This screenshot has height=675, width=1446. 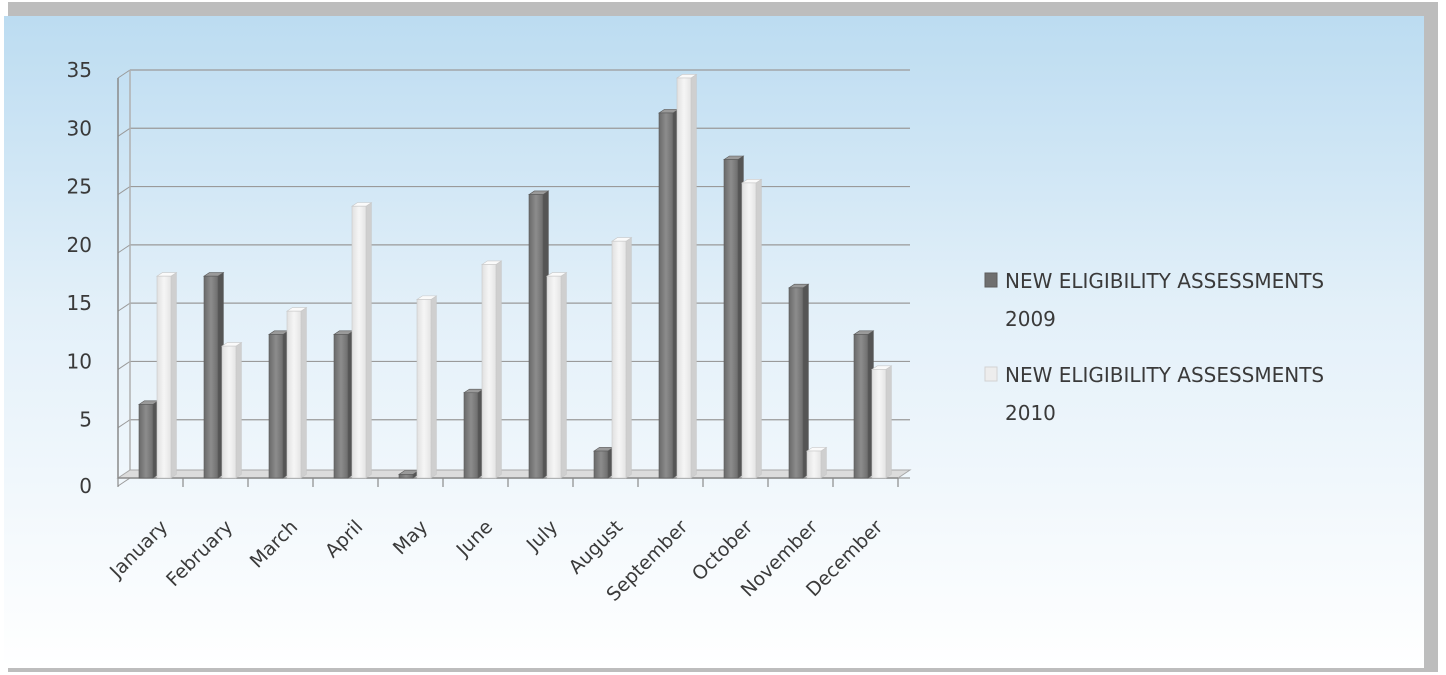 I want to click on y-tick-label: 0, so click(x=85, y=486).